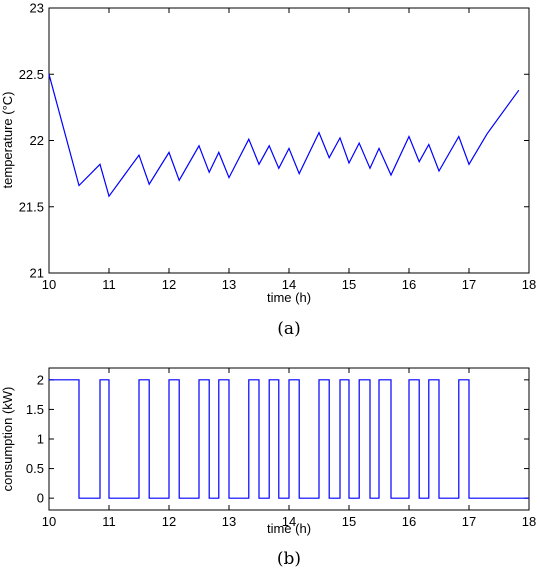 This screenshot has height=573, width=540. I want to click on caption-b: (b), so click(289, 559).